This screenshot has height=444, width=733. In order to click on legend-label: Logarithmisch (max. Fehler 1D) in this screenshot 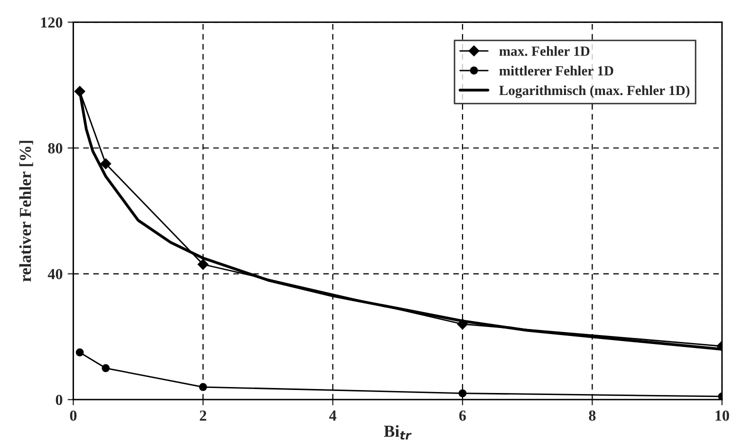, I will do `click(594, 91)`.